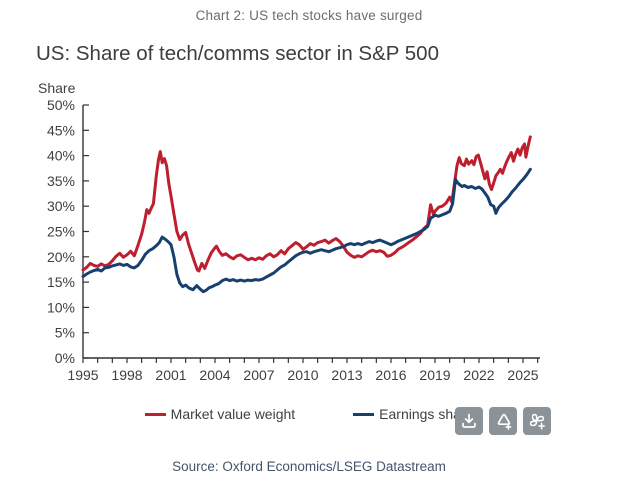 This screenshot has height=486, width=618. I want to click on y-tick-label: 40%, so click(61, 156).